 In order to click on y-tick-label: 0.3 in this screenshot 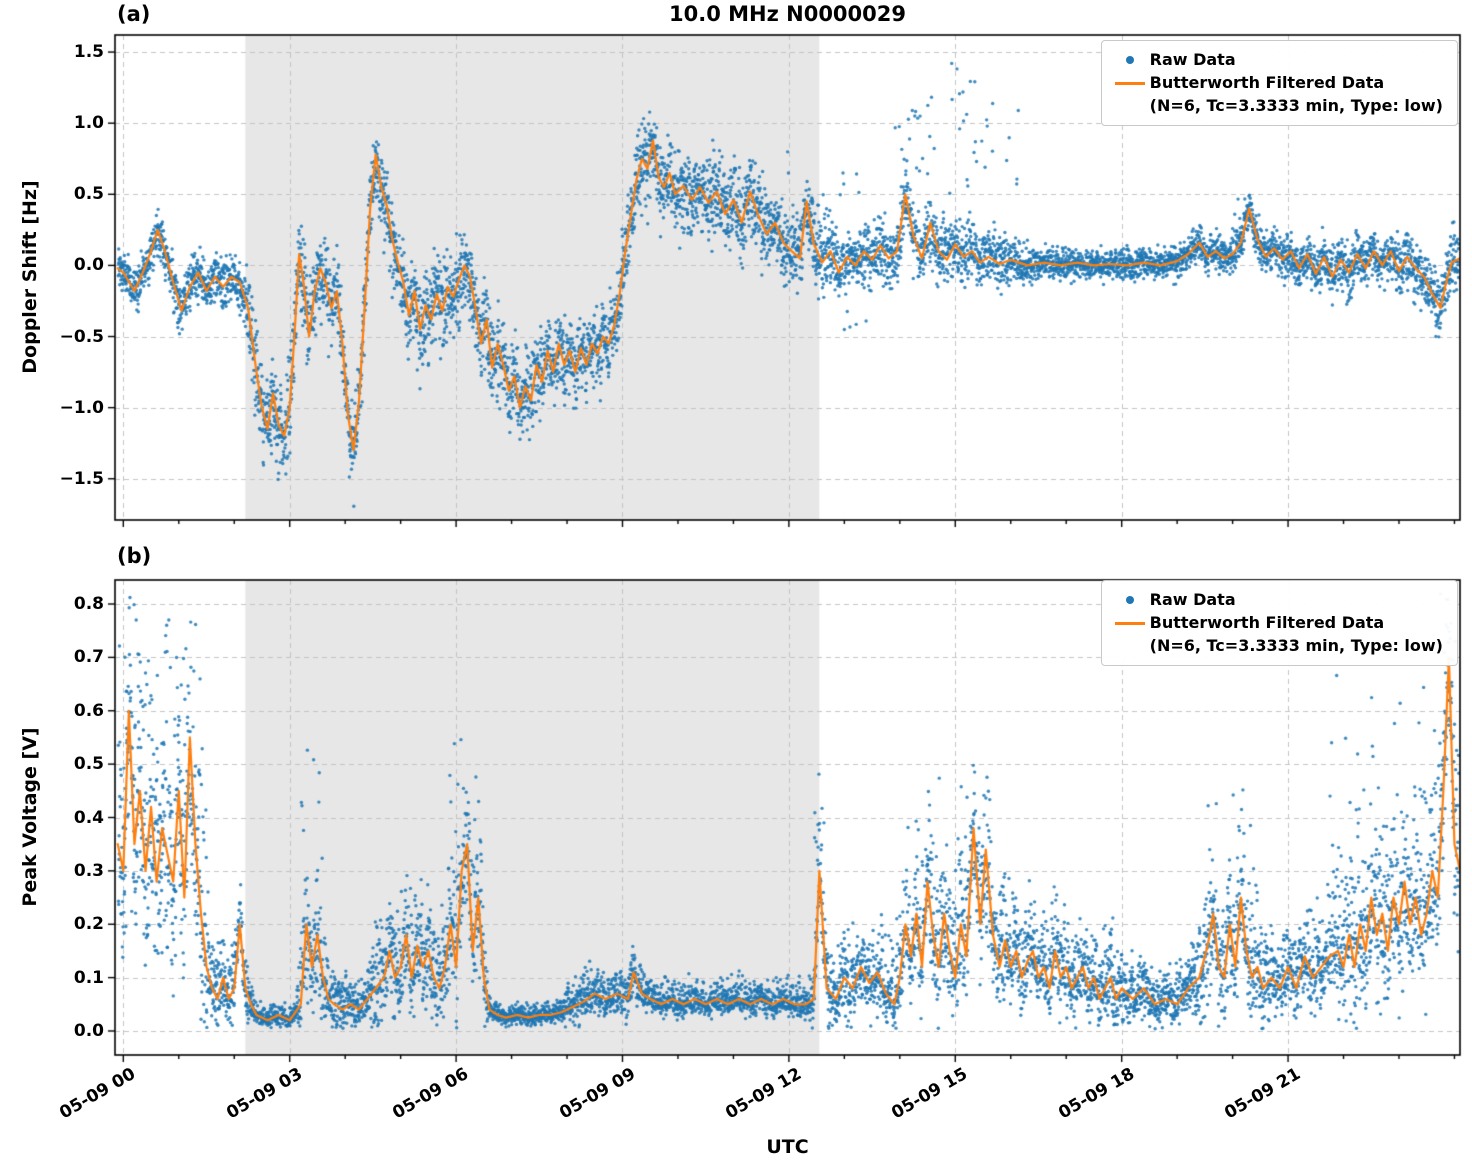, I will do `click(88, 870)`.